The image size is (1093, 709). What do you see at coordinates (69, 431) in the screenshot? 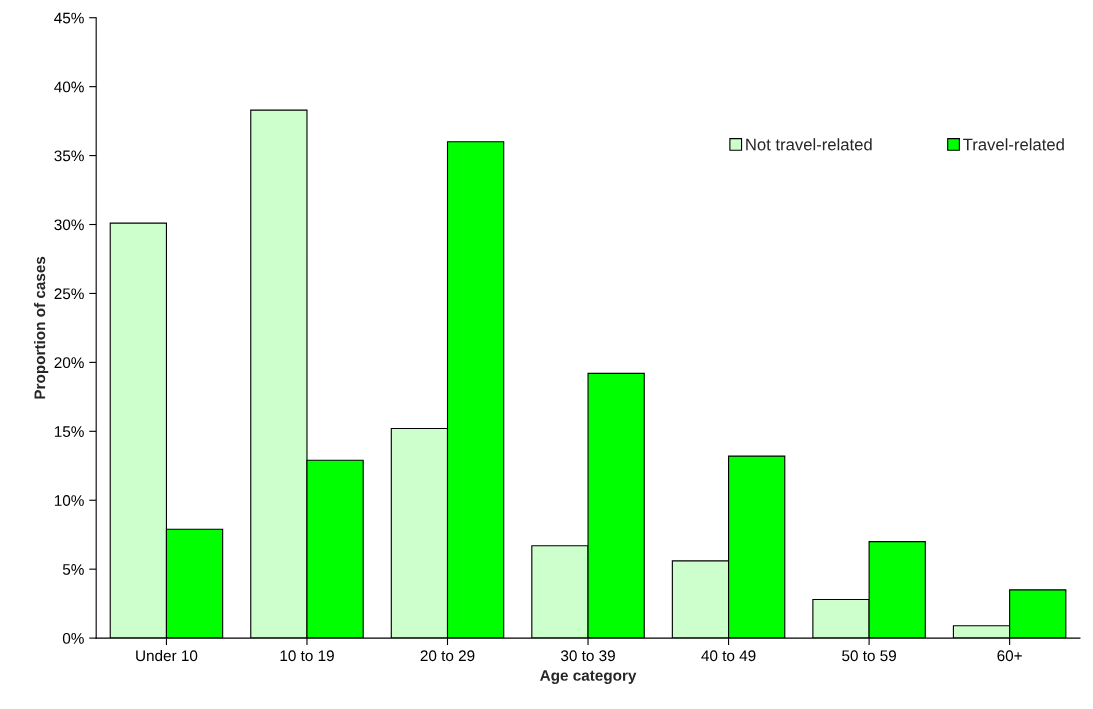
I see `y-tick-label: 15%` at bounding box center [69, 431].